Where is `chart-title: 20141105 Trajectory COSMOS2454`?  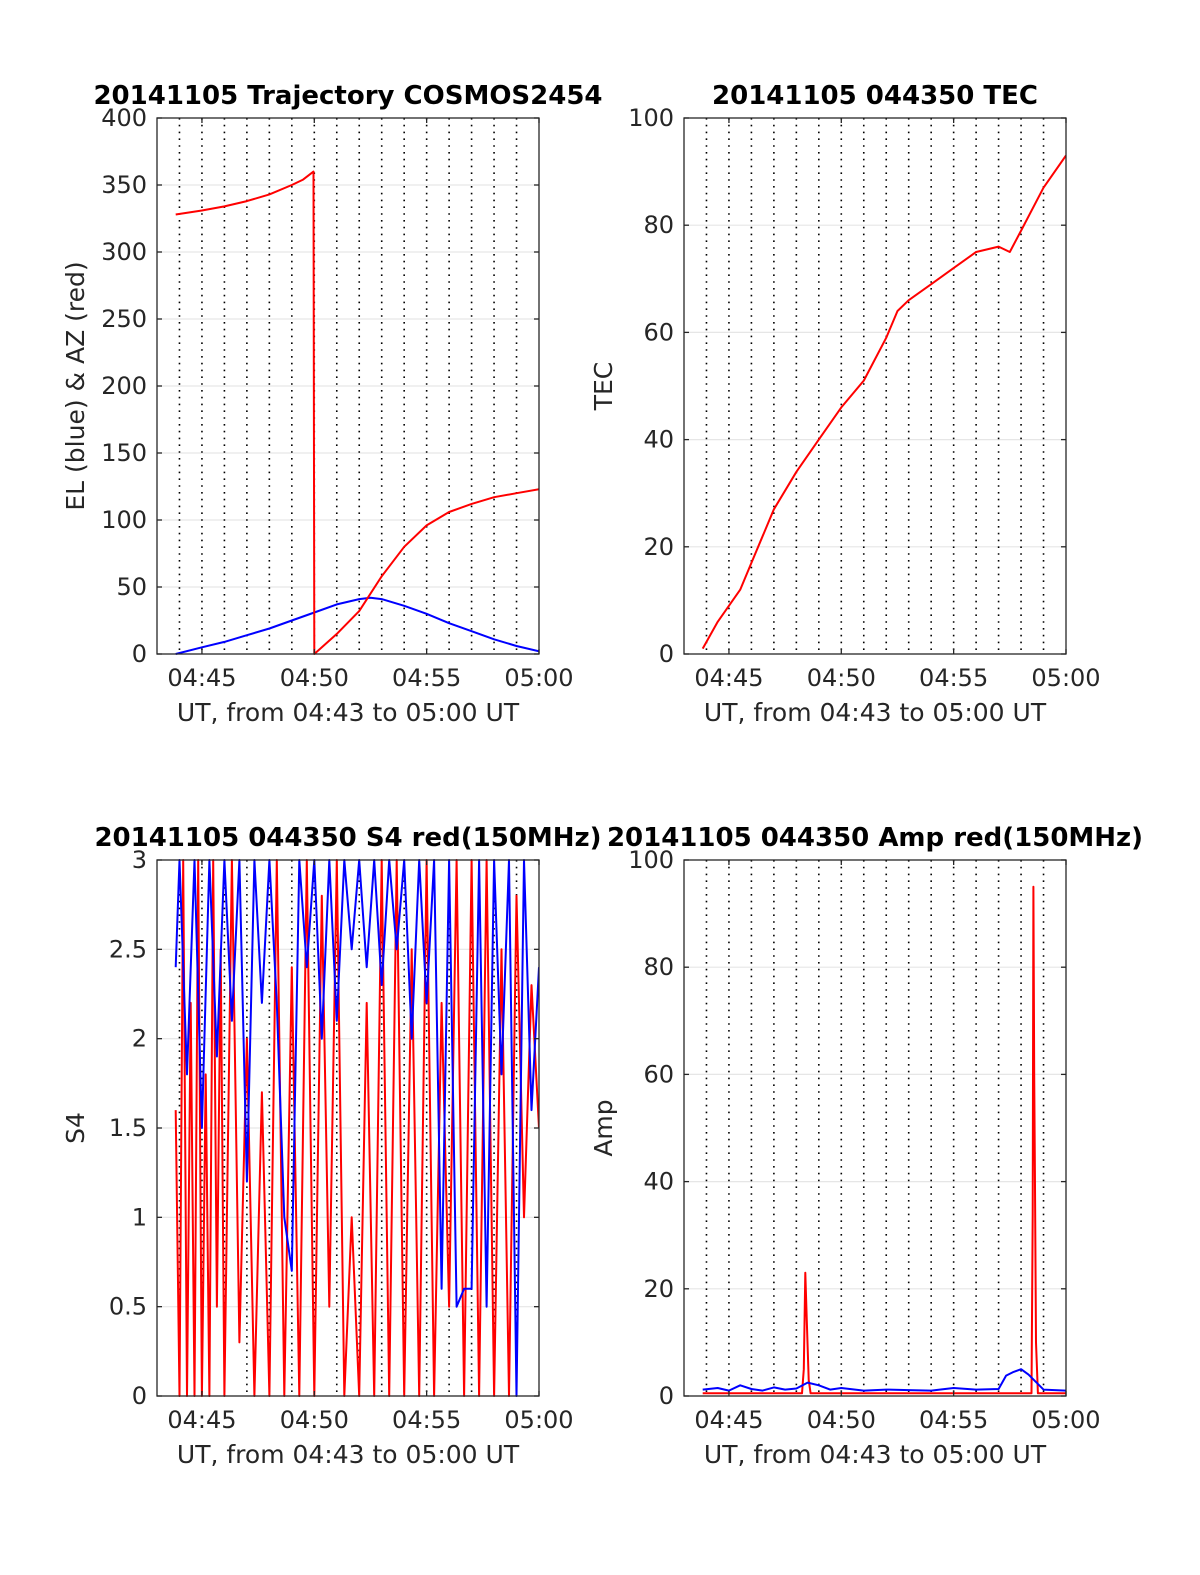
chart-title: 20141105 Trajectory COSMOS2454 is located at coordinates (347, 96).